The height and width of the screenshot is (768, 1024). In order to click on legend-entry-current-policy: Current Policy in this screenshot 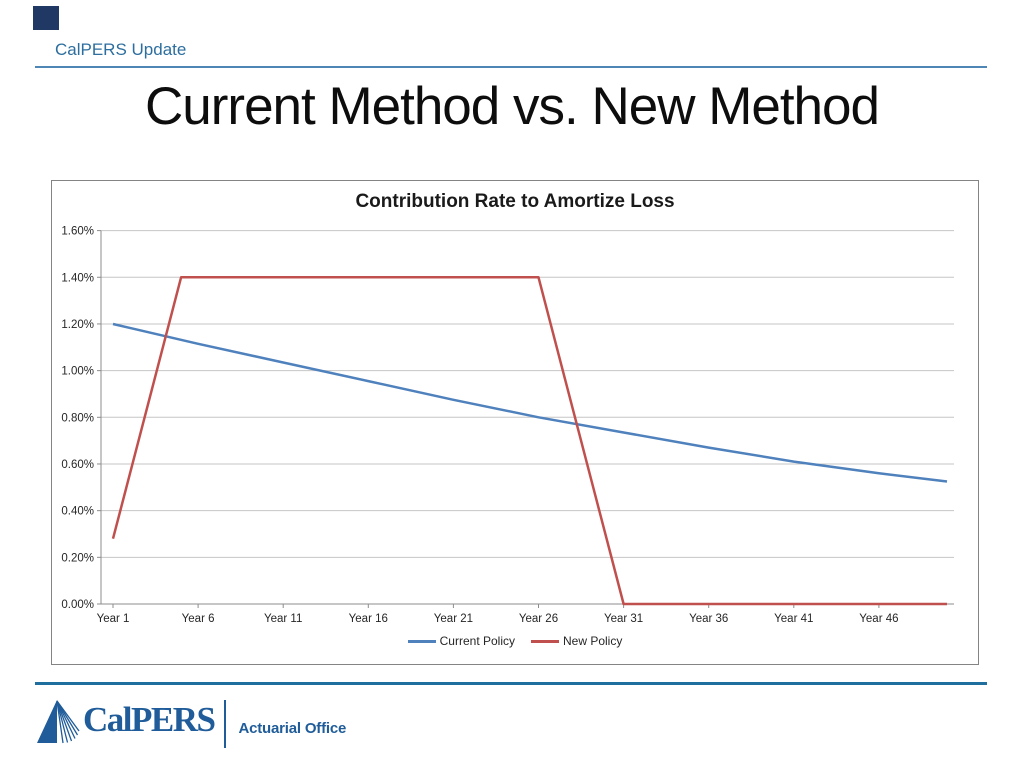, I will do `click(461, 641)`.